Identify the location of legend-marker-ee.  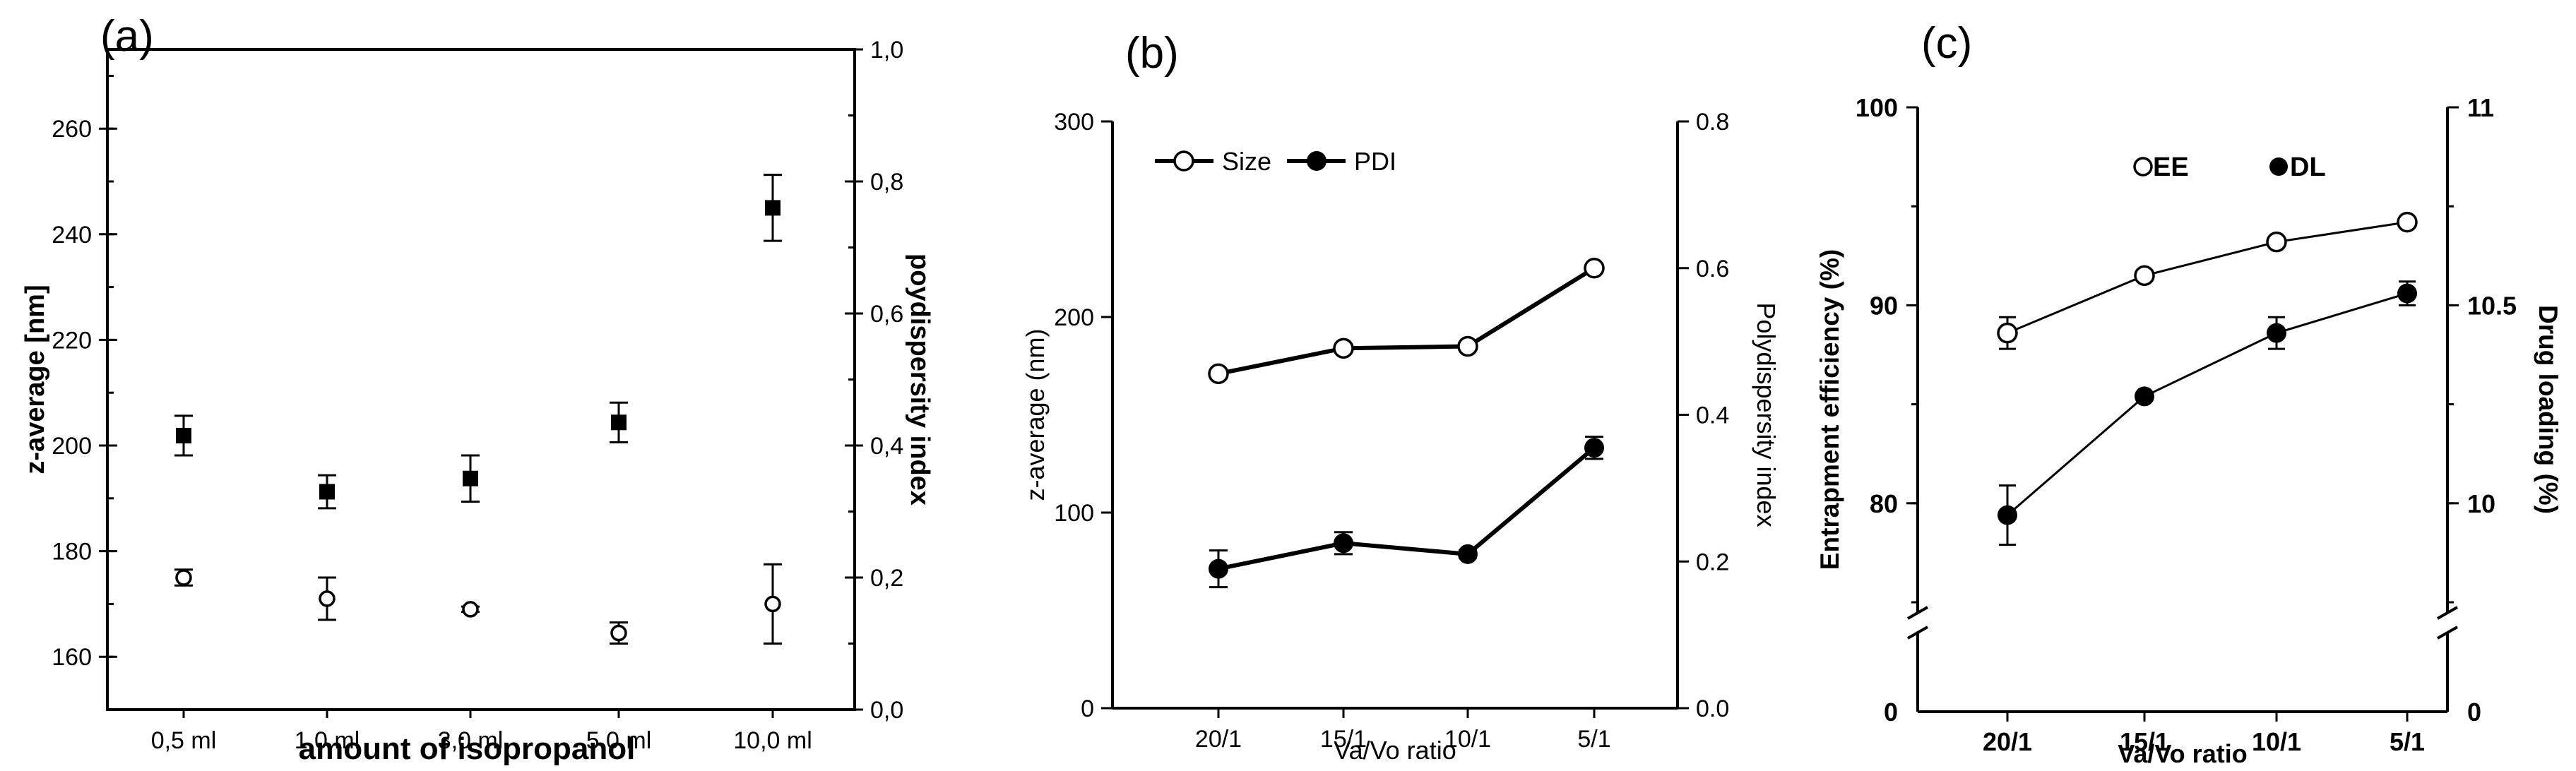
(2143, 167).